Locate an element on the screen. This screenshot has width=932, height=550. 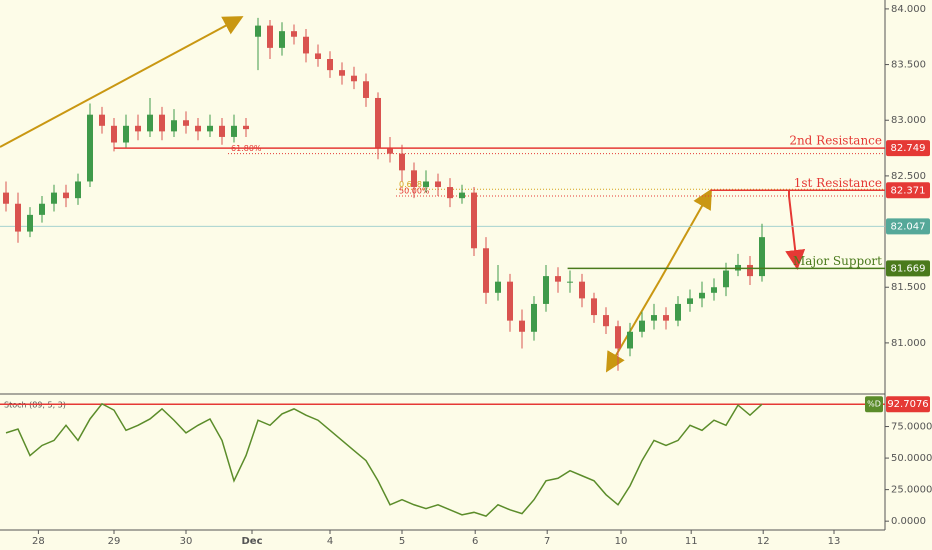
level-price-tag: 82.371 is located at coordinates (908, 190).